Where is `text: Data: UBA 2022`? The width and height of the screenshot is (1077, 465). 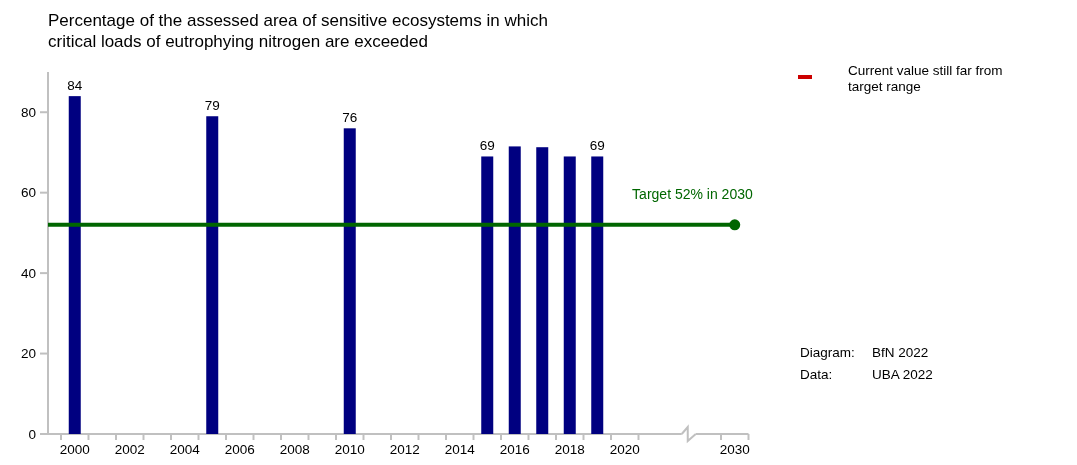
text: Data: UBA 2022 is located at coordinates (866, 374).